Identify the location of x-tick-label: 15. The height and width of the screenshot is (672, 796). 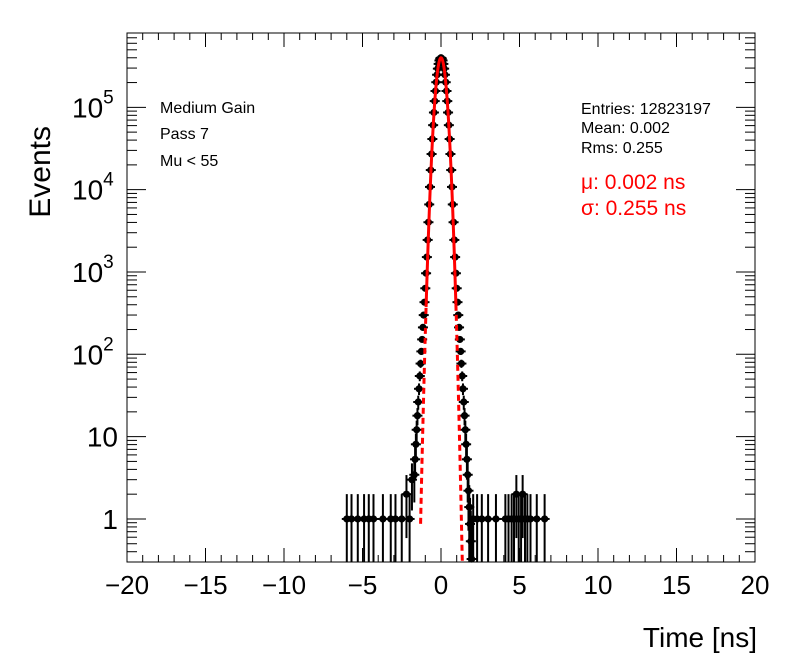
(676, 585).